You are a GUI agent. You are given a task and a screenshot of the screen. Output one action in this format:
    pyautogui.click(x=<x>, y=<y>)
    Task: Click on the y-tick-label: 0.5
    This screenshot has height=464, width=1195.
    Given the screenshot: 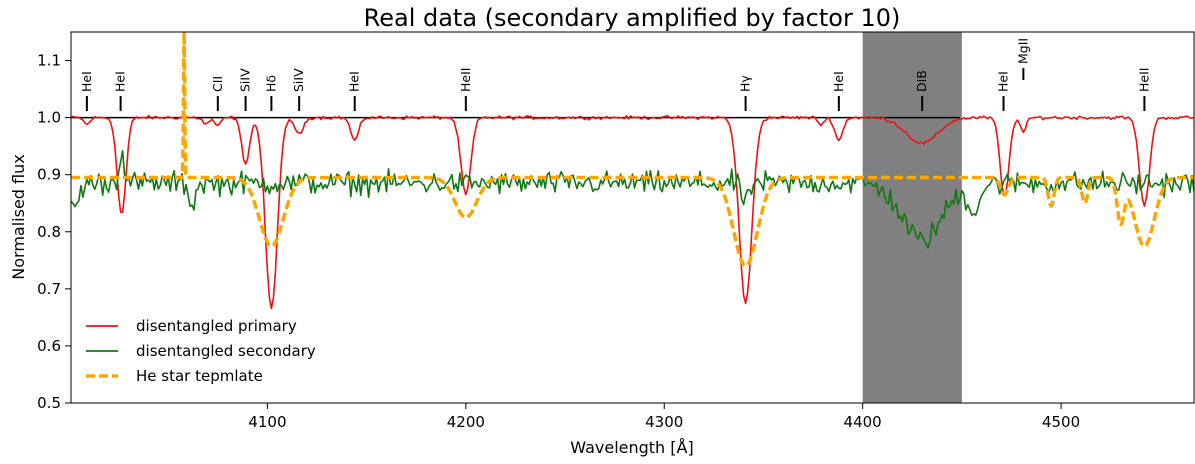 What is the action you would take?
    pyautogui.click(x=49, y=403)
    